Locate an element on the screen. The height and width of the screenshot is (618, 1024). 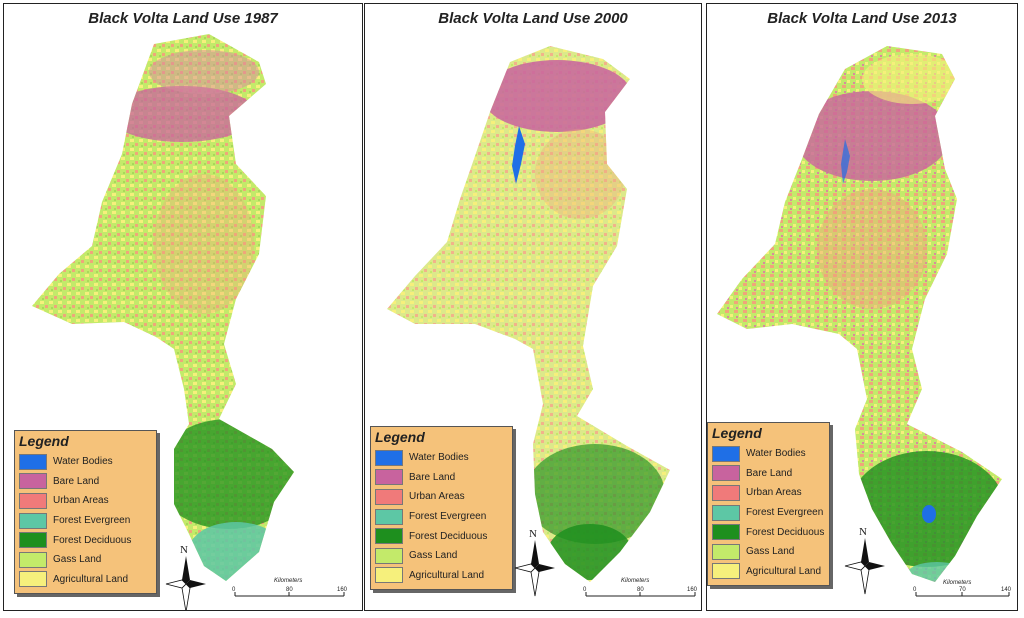
scale-tick: 140 is located at coordinates (1006, 590).